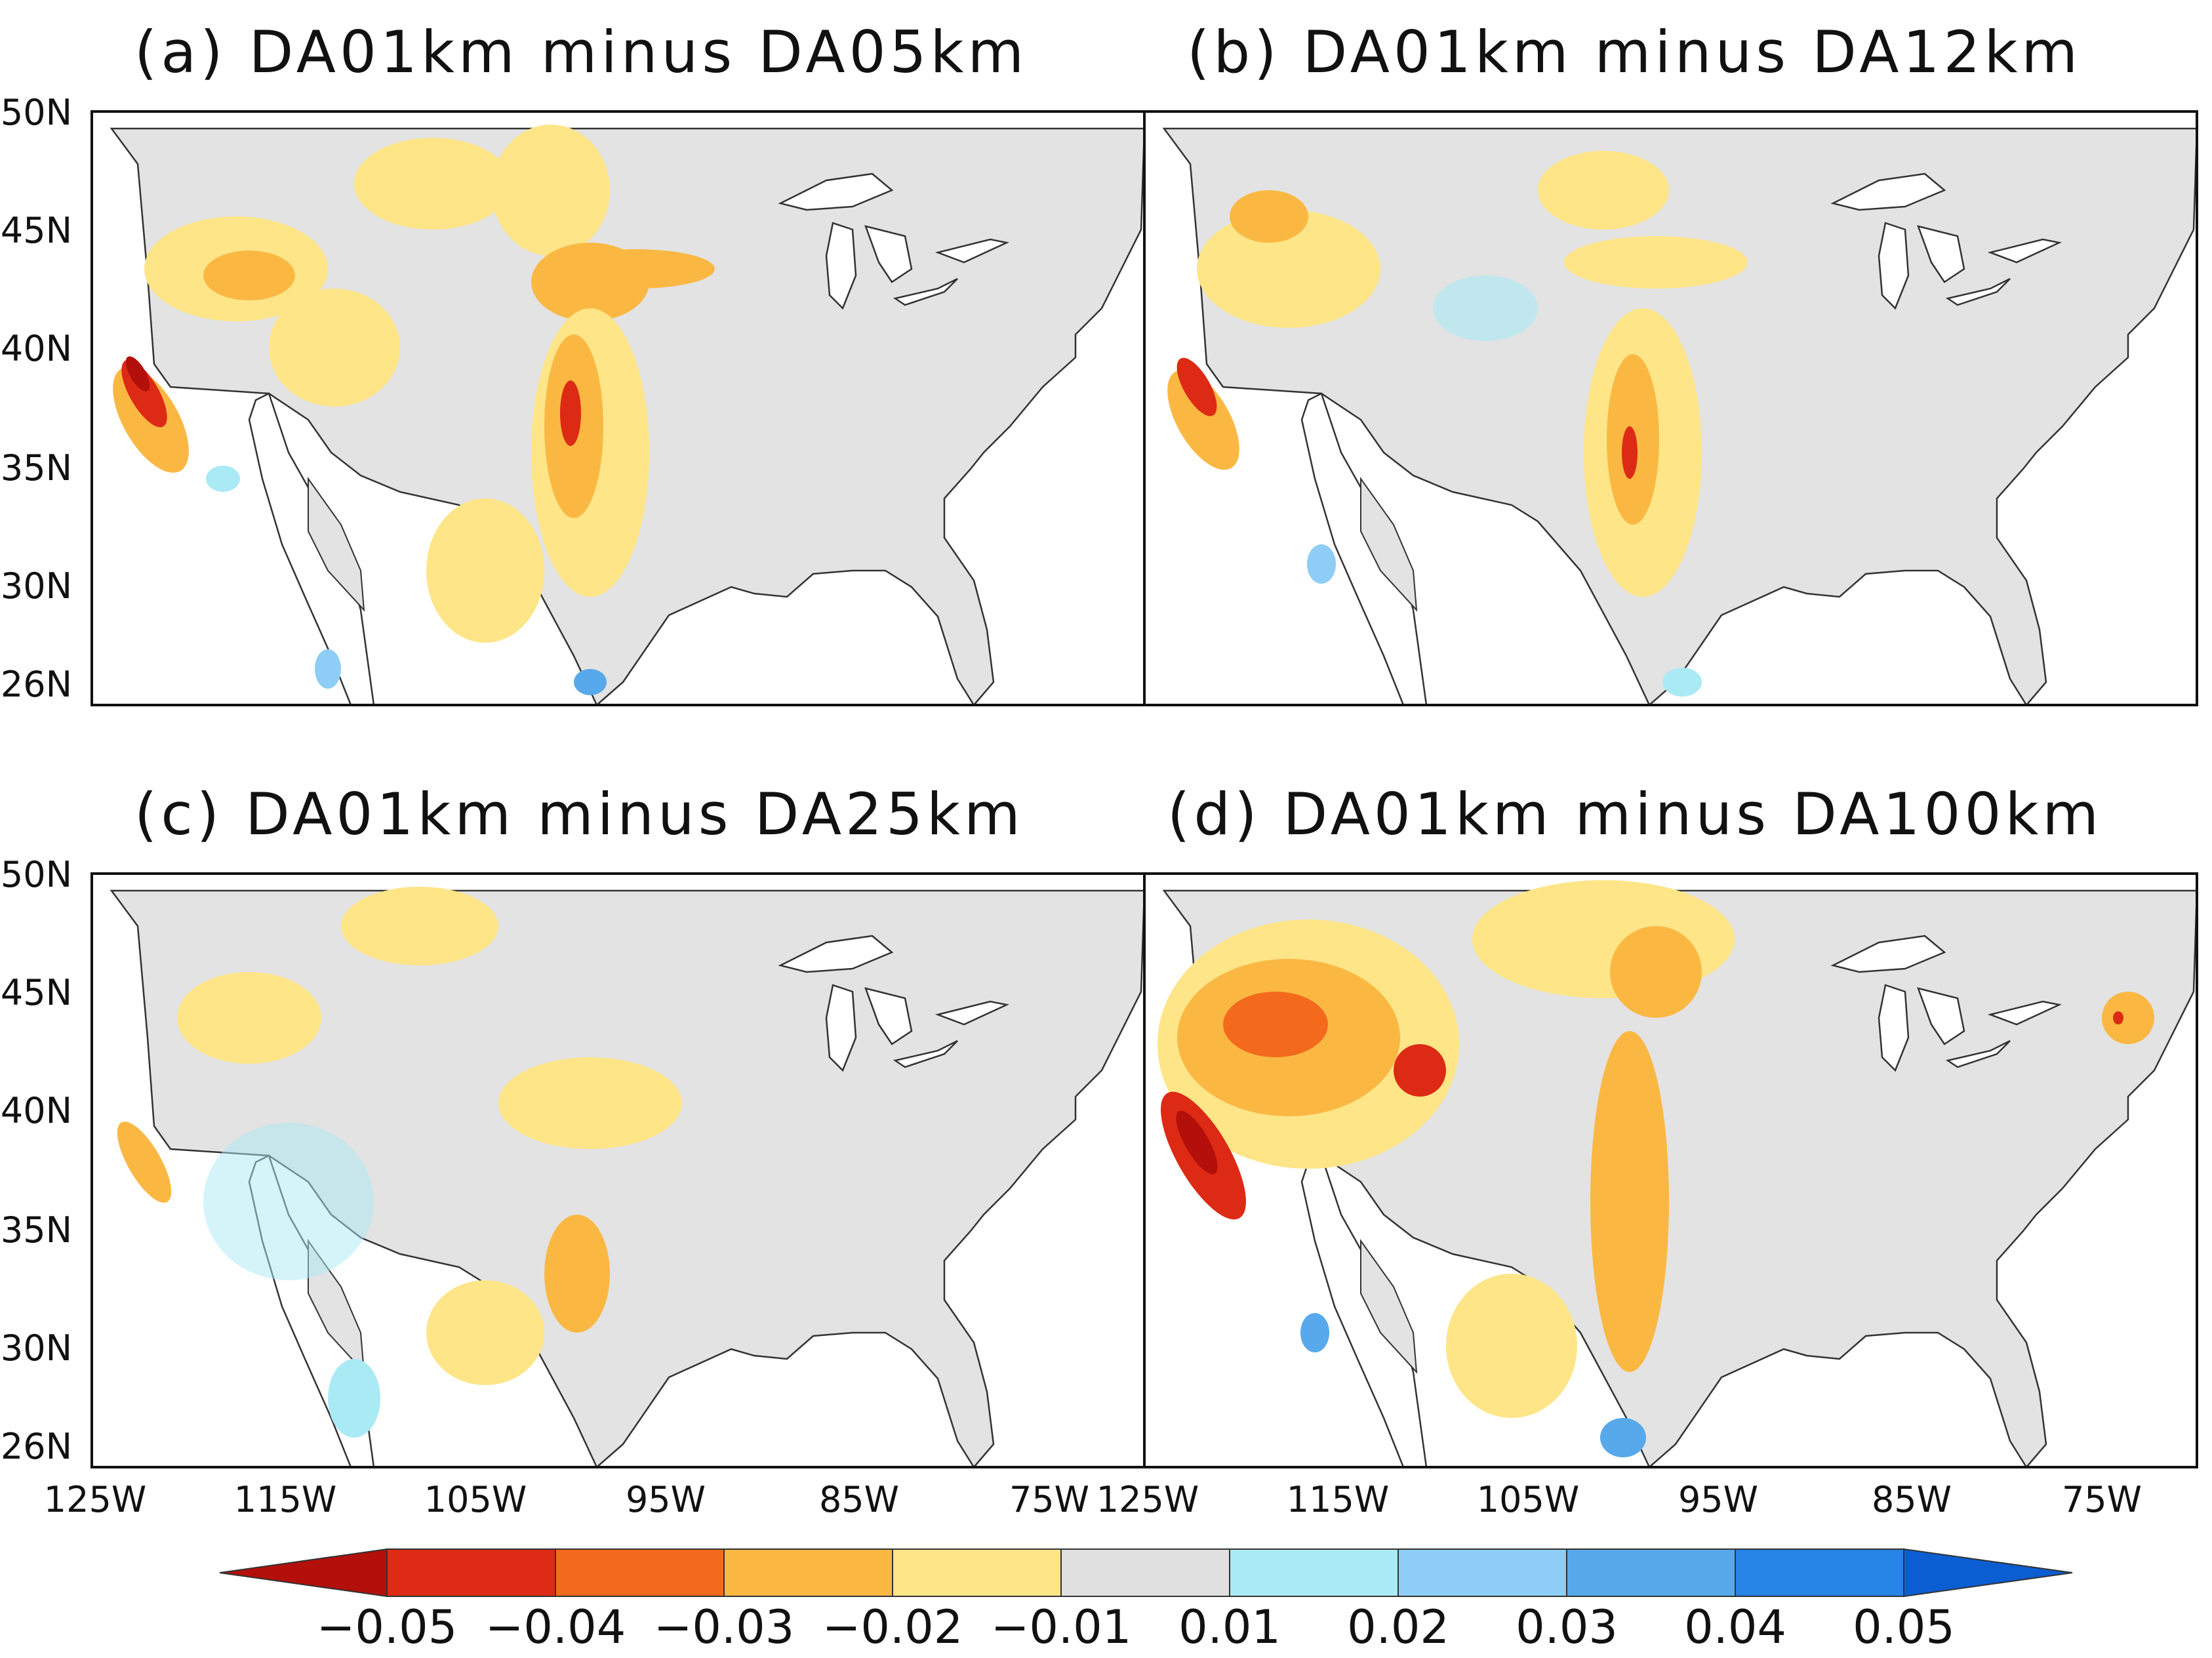 The height and width of the screenshot is (1658, 2212). Describe the element at coordinates (1398, 1627) in the screenshot. I see `colorbar-label: 0.02` at that location.